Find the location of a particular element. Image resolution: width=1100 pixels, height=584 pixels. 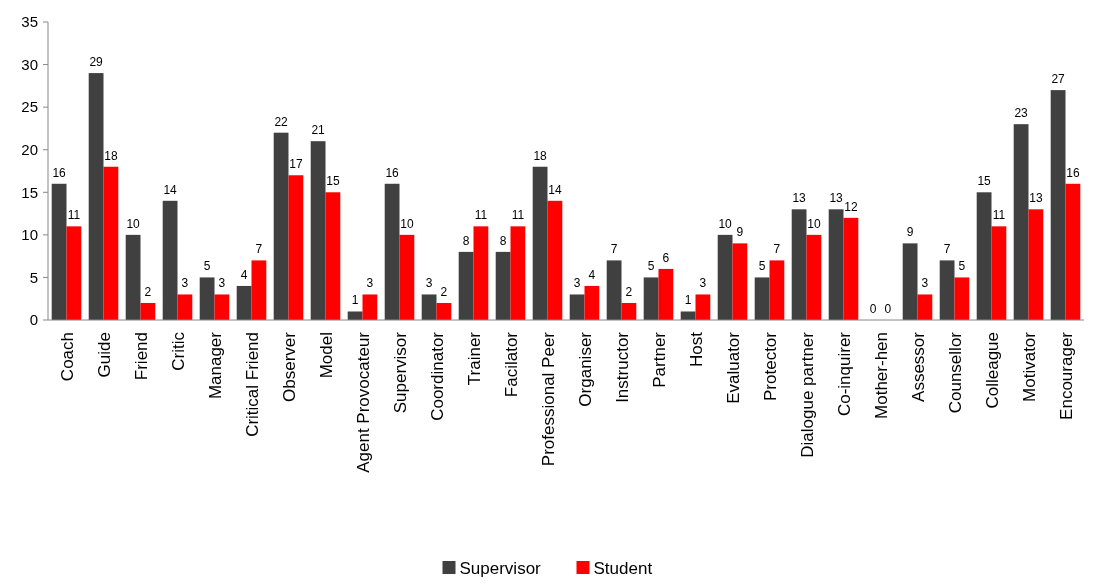

y-tick-label: 5 is located at coordinates (33, 277).